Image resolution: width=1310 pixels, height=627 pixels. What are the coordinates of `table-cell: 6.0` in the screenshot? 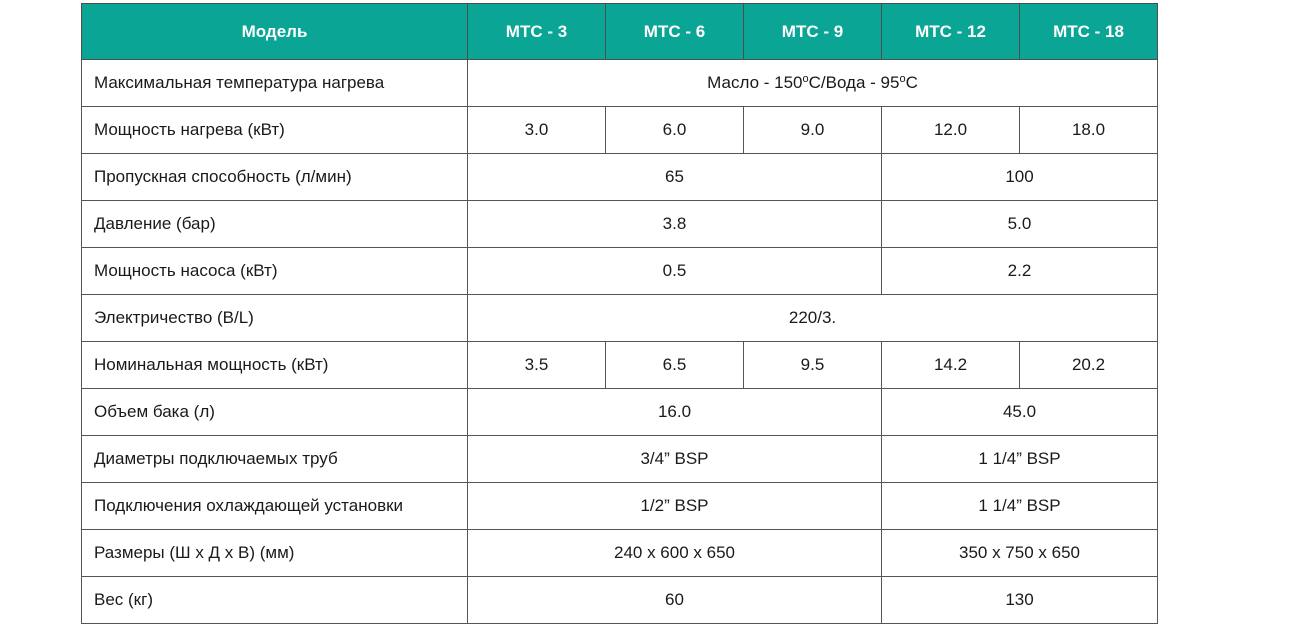 It's located at (674, 130).